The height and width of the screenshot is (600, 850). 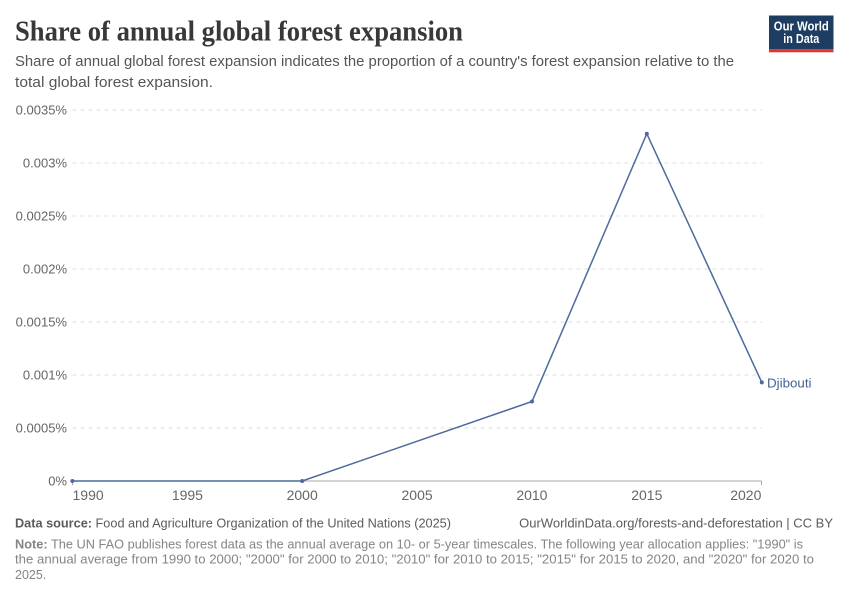 What do you see at coordinates (801, 38) in the screenshot?
I see `svg-text: in Data` at bounding box center [801, 38].